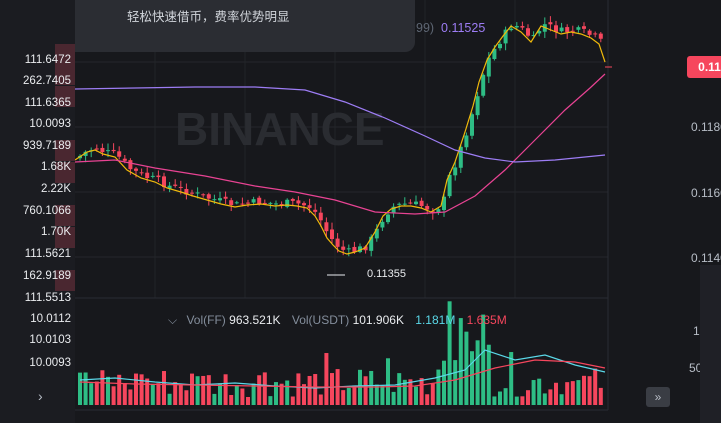  I want to click on promo-toast: 轻松快速借币，费率优势明显, so click(245, 26).